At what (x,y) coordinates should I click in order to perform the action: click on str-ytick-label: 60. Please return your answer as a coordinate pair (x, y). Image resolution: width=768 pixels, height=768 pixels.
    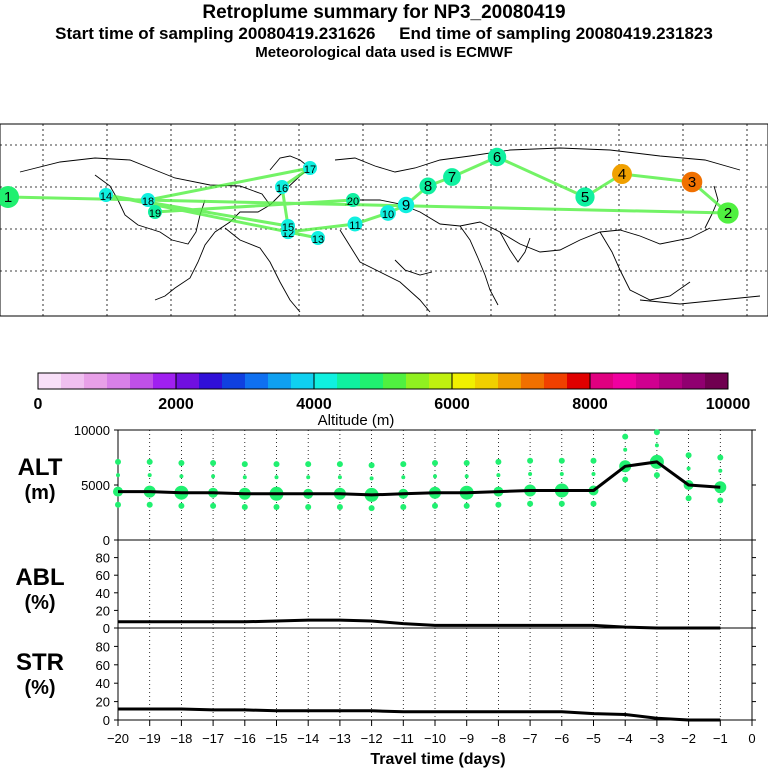
    Looking at the image, I should click on (103, 665).